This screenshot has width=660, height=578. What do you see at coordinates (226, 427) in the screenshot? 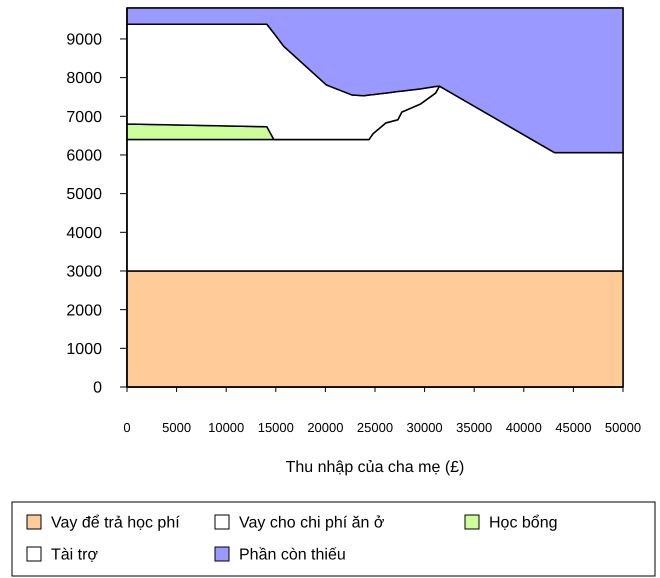
I see `x-tick-label: 10000` at bounding box center [226, 427].